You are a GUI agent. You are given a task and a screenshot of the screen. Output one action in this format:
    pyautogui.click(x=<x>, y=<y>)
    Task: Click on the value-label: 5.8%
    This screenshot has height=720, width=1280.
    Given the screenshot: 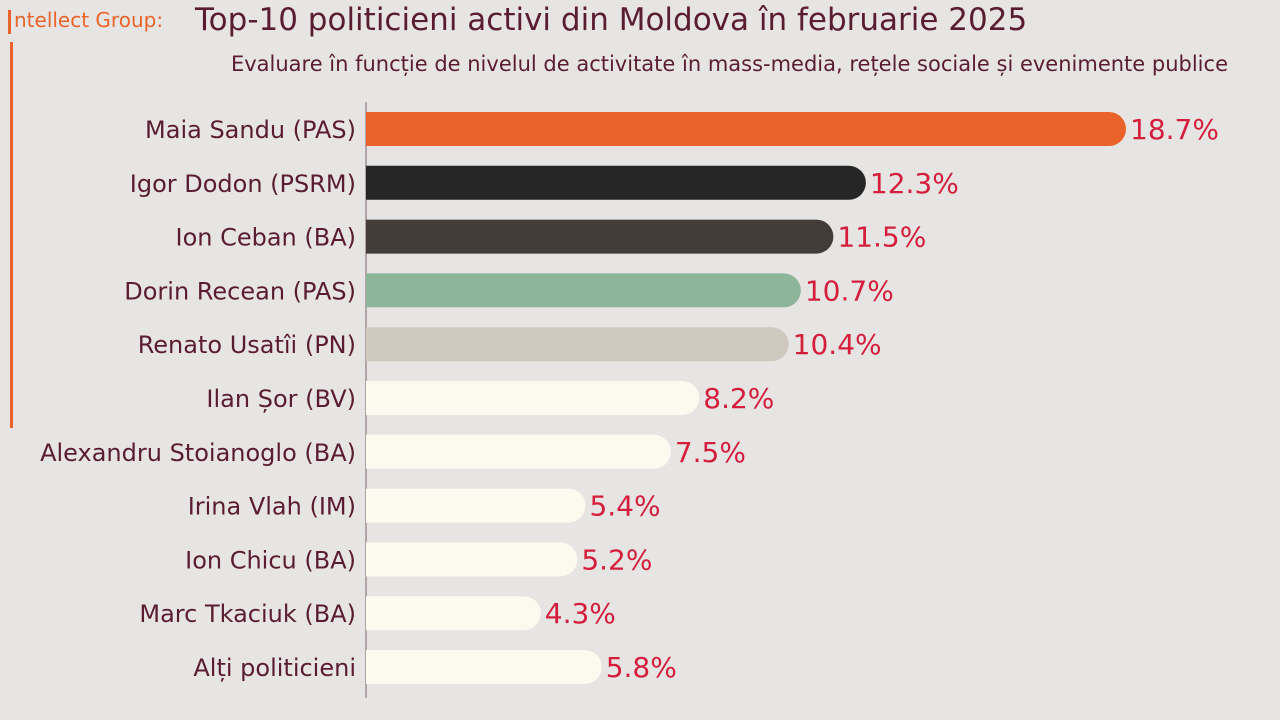 What is the action you would take?
    pyautogui.click(x=641, y=667)
    